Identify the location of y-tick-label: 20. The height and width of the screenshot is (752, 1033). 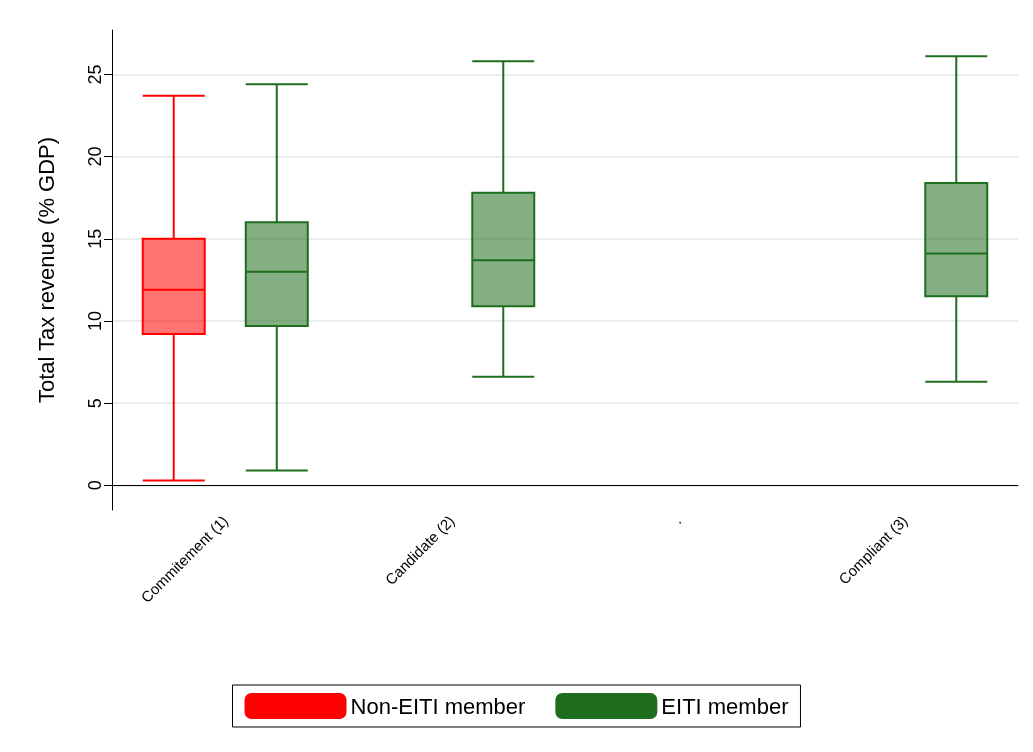
(95, 156).